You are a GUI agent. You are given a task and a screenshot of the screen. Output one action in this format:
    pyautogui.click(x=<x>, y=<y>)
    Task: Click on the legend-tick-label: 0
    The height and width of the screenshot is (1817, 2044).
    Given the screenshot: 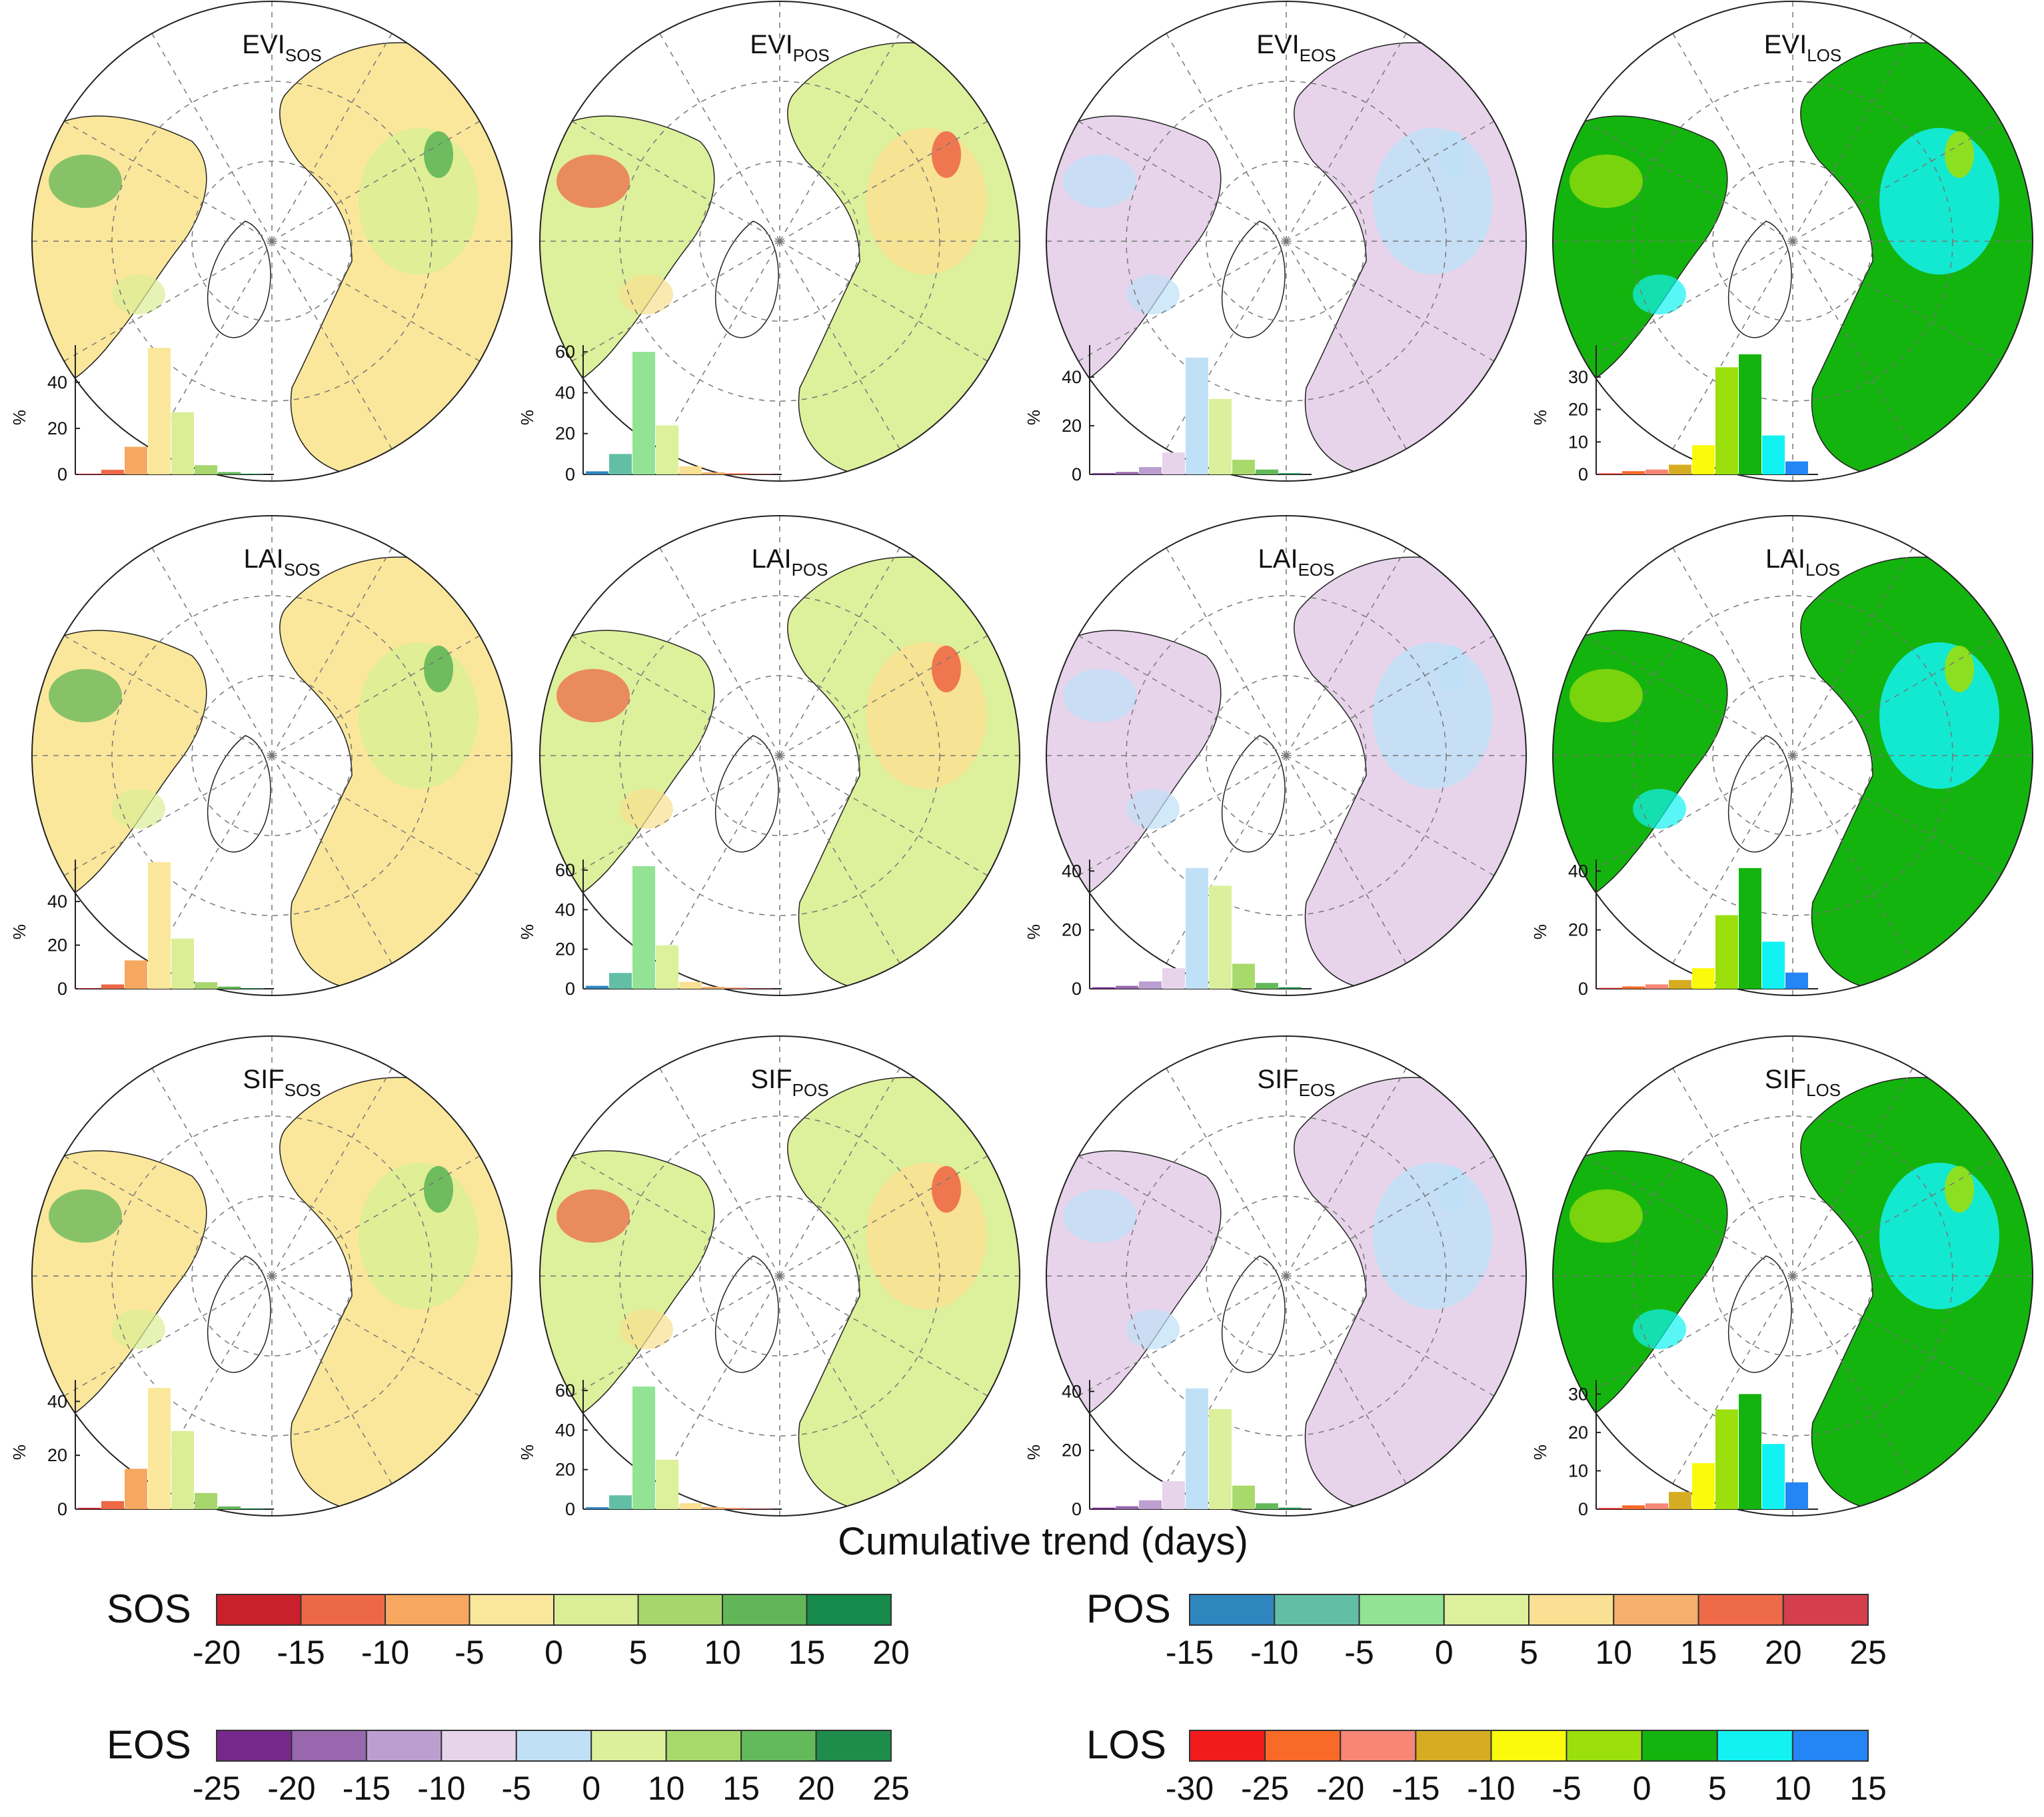 What is the action you would take?
    pyautogui.click(x=1642, y=1788)
    